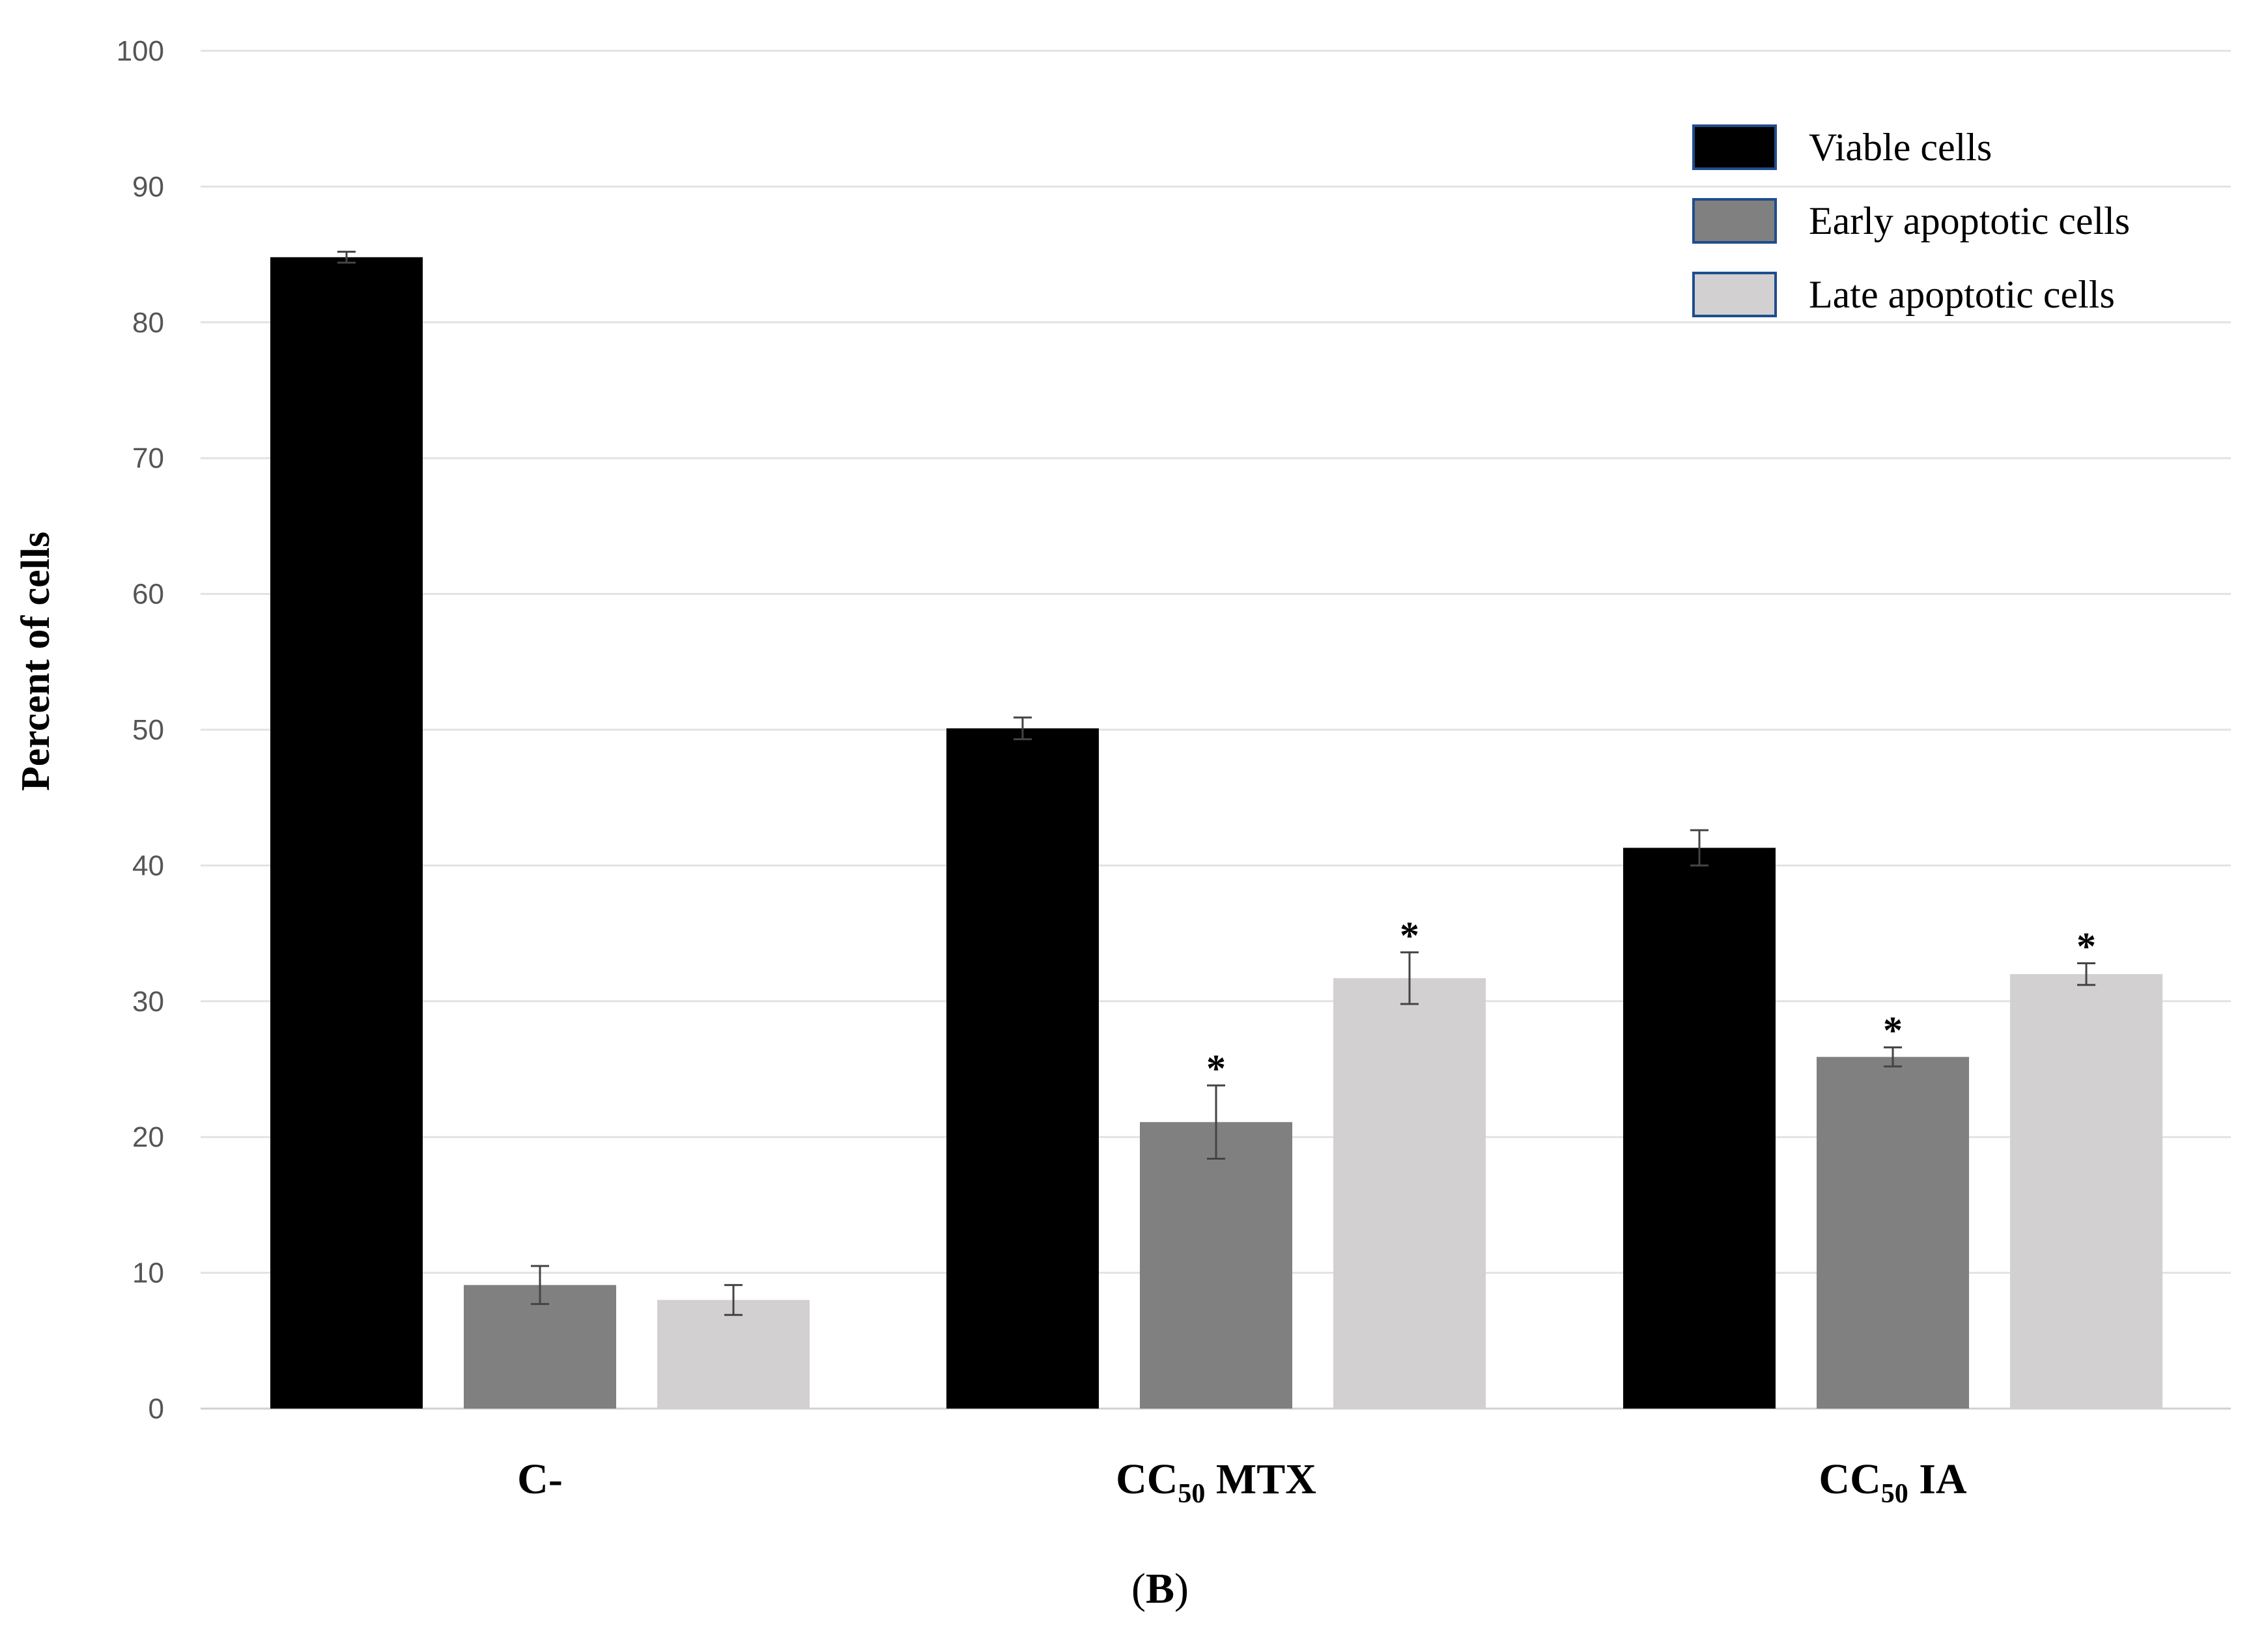  I want to click on y-tick-label: 30, so click(148, 1002).